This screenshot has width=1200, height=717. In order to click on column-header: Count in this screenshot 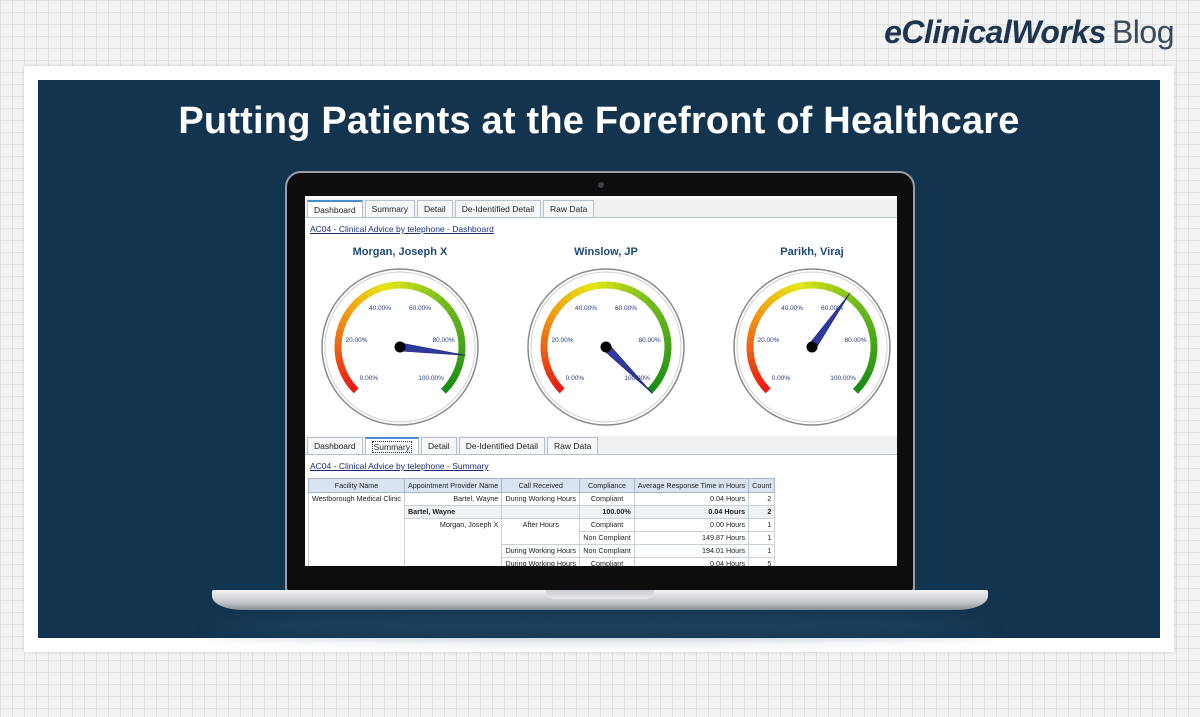, I will do `click(762, 485)`.